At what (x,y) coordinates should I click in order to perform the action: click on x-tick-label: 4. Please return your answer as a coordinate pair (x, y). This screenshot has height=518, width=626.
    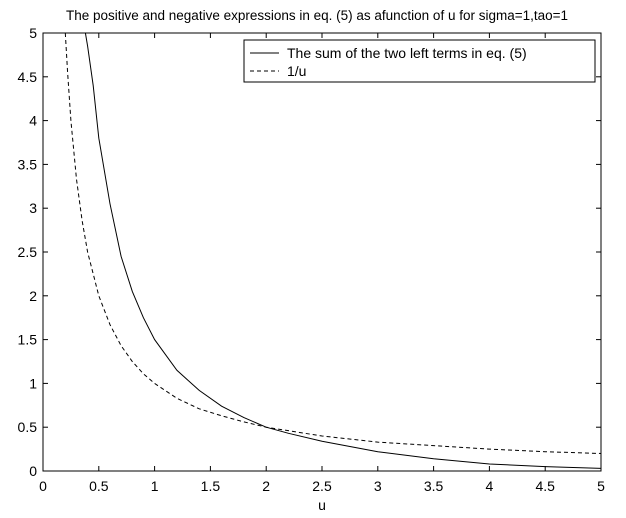
    Looking at the image, I should click on (490, 486).